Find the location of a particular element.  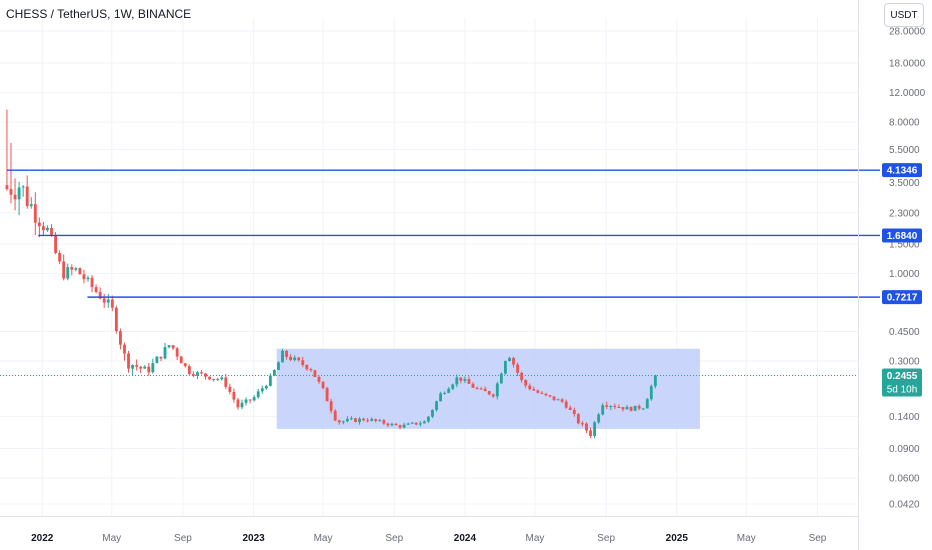

currency-button: USDT is located at coordinates (904, 15).